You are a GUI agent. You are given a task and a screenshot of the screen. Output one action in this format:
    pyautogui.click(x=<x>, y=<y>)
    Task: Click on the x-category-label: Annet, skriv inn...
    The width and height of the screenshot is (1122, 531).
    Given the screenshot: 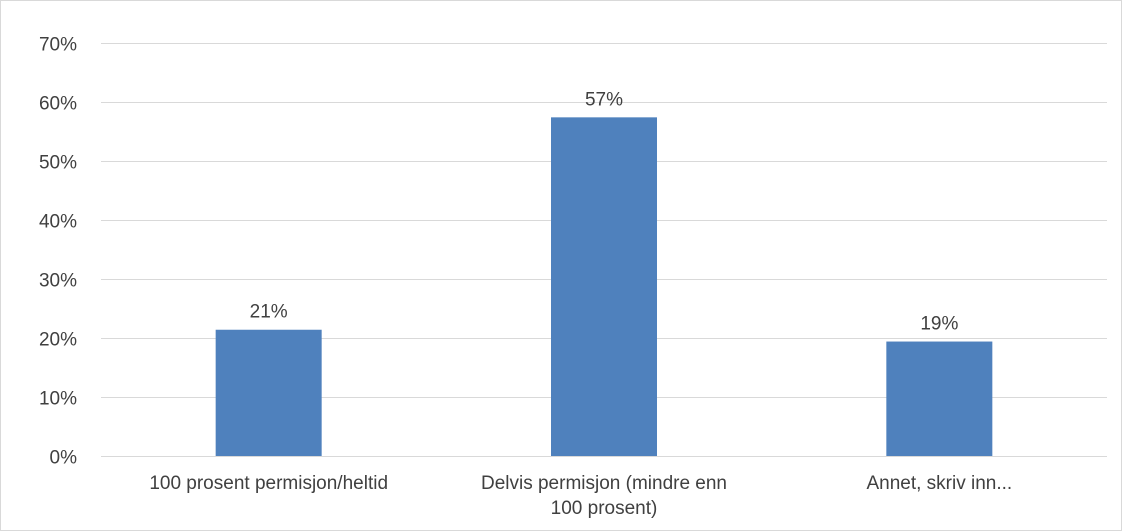 What is the action you would take?
    pyautogui.click(x=939, y=483)
    